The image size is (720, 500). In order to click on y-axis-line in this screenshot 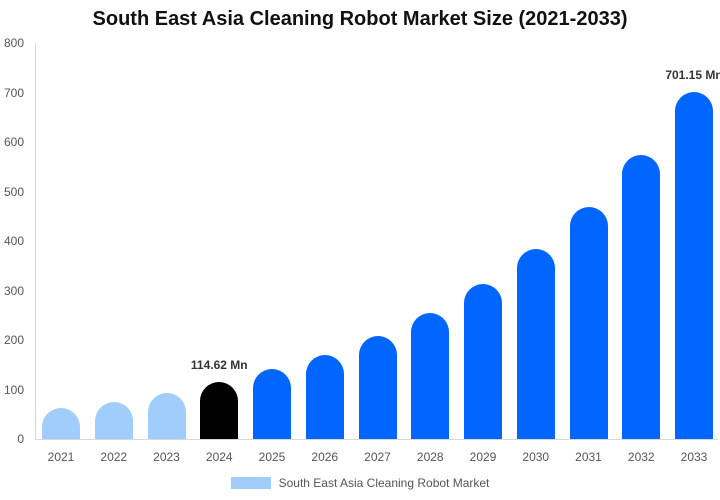, I will do `click(35, 241)`.